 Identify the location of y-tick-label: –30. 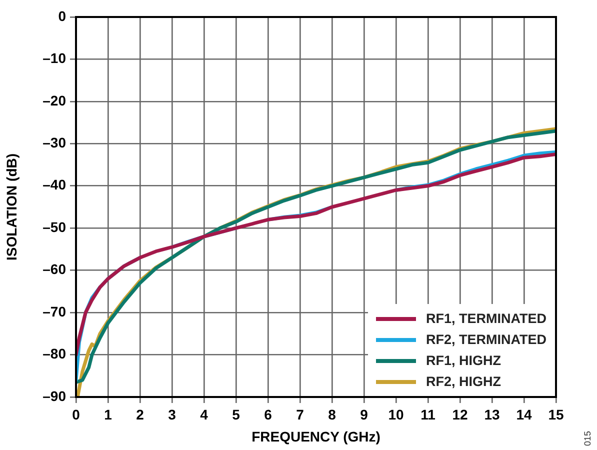
(54, 142).